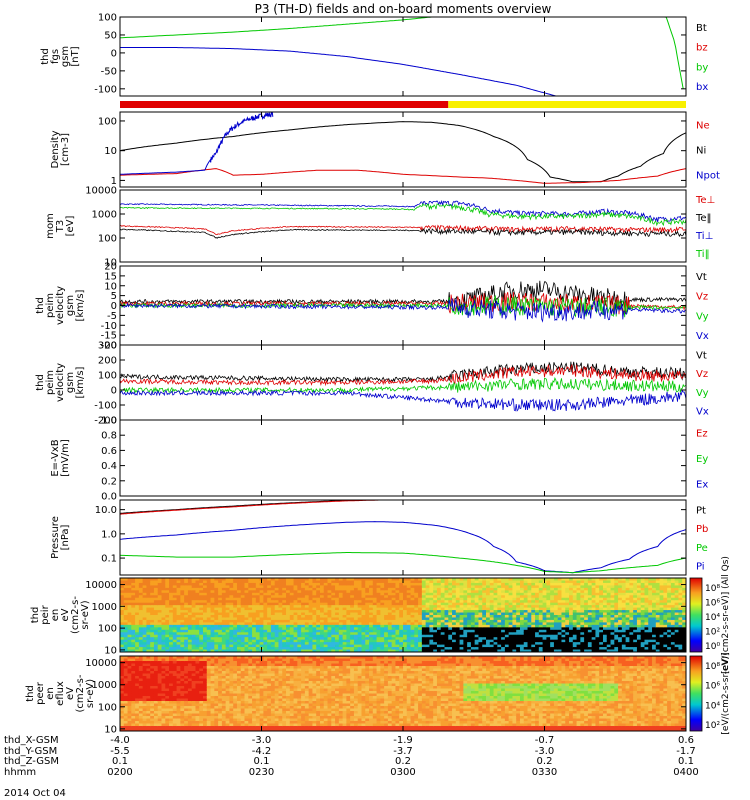 The width and height of the screenshot is (750, 800). Describe the element at coordinates (70, 693) in the screenshot. I see `peer-ylabel: eV` at that location.